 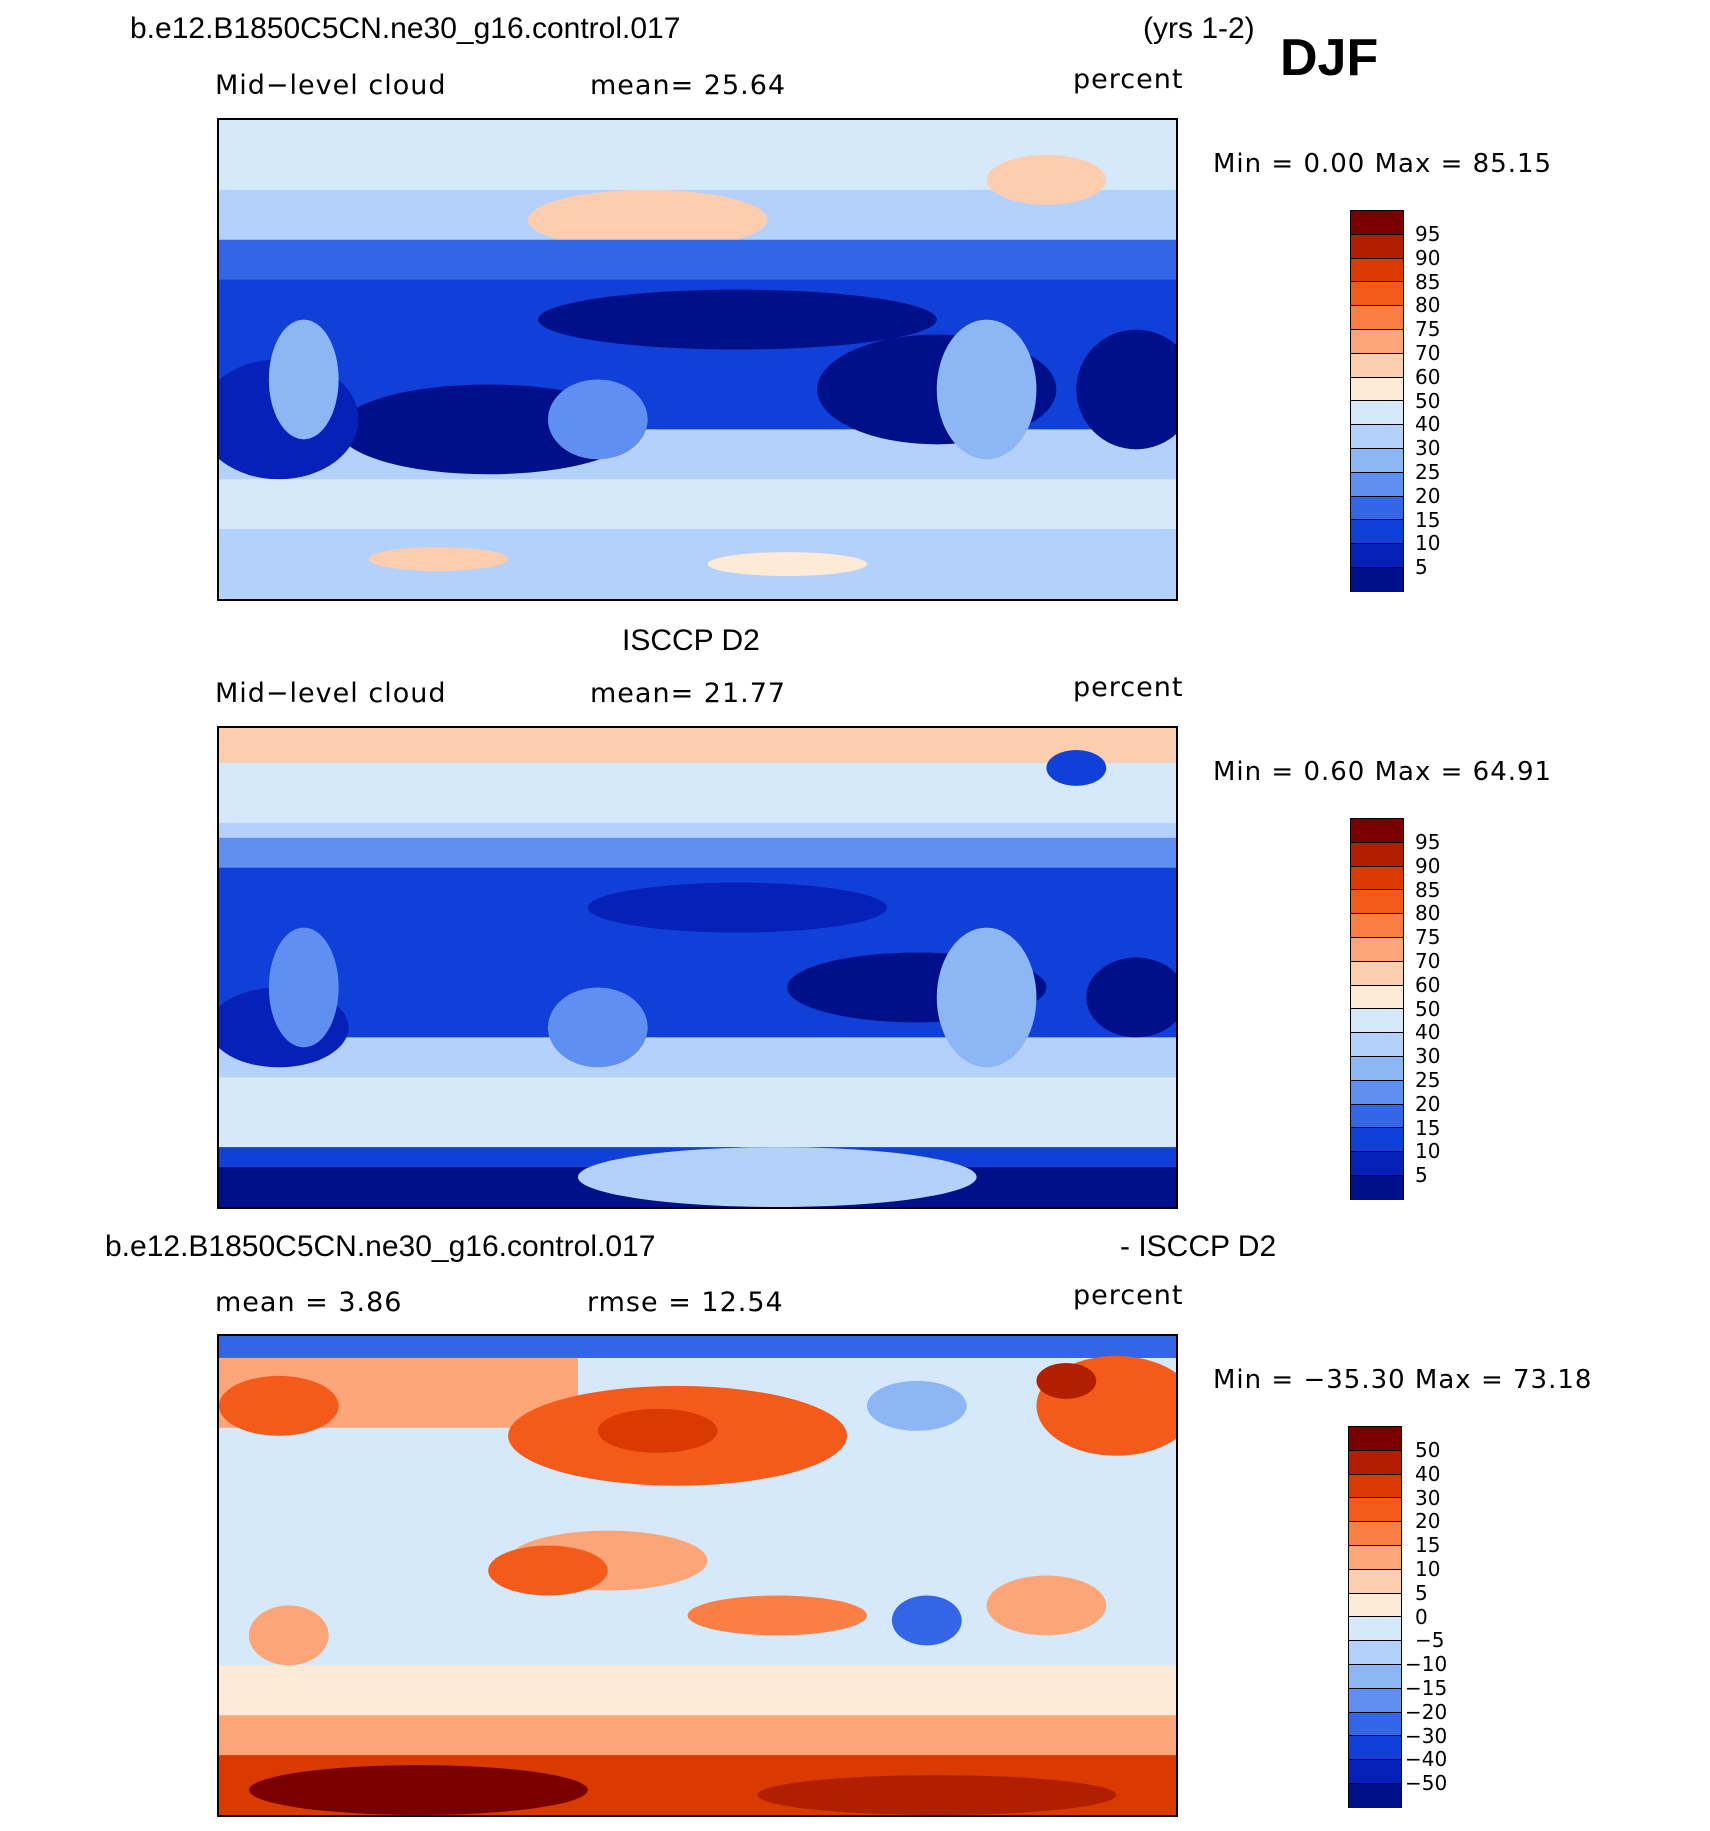 I want to click on panel2-colorbar, so click(x=1377, y=1009).